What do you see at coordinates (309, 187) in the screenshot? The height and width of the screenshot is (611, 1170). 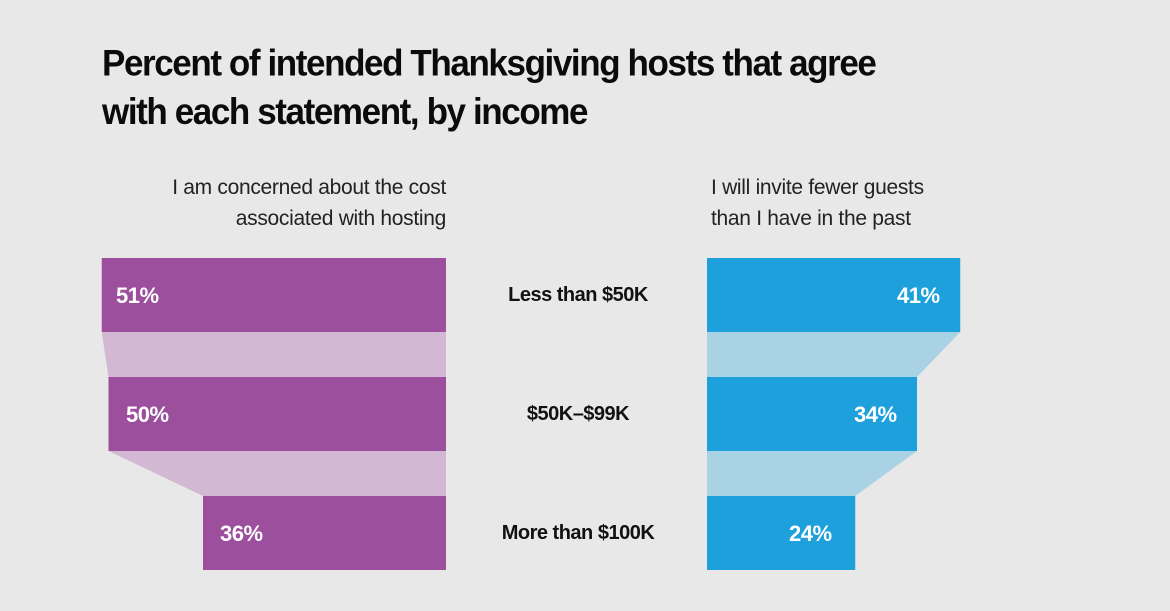 I see `left-series-label-line-1: I am concerned about the cost` at bounding box center [309, 187].